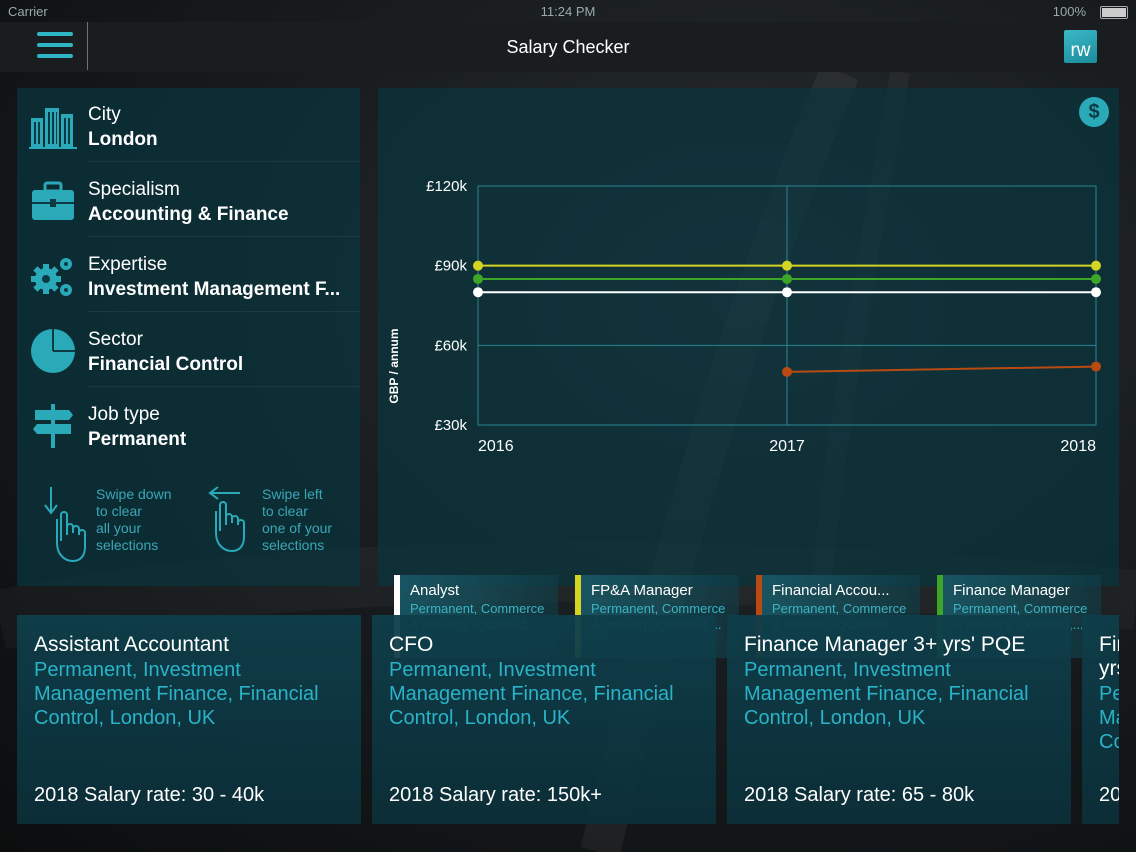 The width and height of the screenshot is (1136, 852). I want to click on carrier-label: Carrier, so click(28, 11).